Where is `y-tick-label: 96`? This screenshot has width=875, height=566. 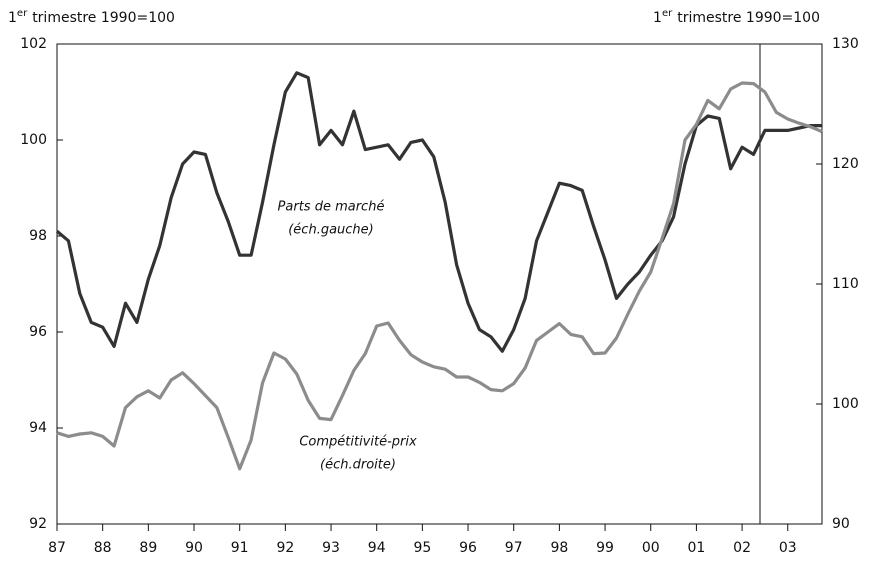
y-tick-label: 96 is located at coordinates (38, 332).